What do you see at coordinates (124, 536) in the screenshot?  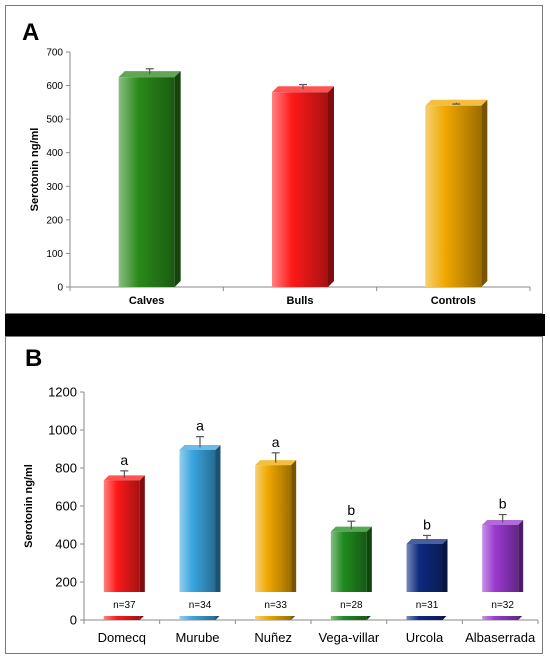 I see `bar-group: a n=37` at bounding box center [124, 536].